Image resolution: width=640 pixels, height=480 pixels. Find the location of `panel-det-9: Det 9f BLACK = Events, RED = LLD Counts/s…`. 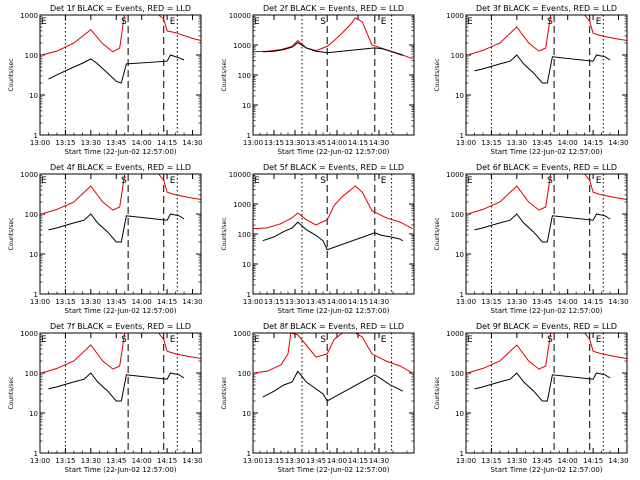

panel-det-9: Det 9f BLACK = Events, RED = LLD Counts/s… is located at coordinates (531, 398).